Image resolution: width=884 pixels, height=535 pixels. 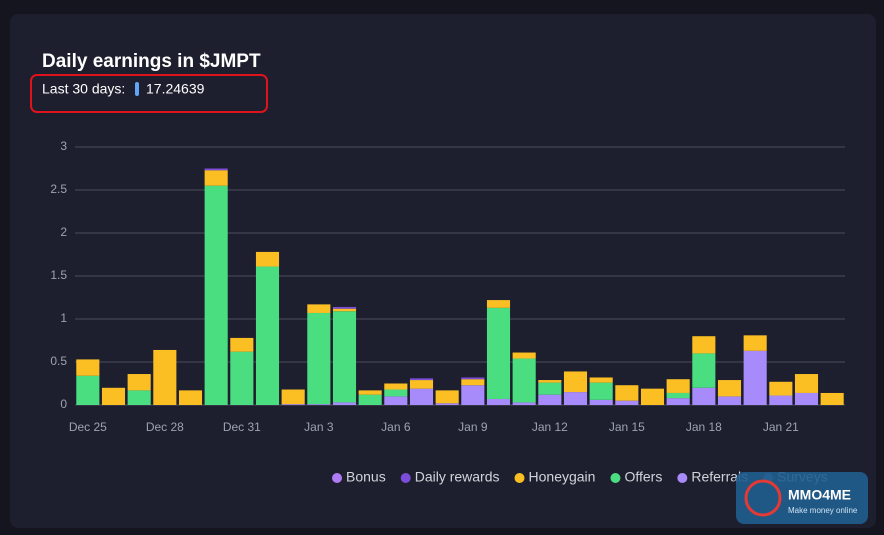 What do you see at coordinates (819, 495) in the screenshot?
I see `watermark-name: MMO4ME` at bounding box center [819, 495].